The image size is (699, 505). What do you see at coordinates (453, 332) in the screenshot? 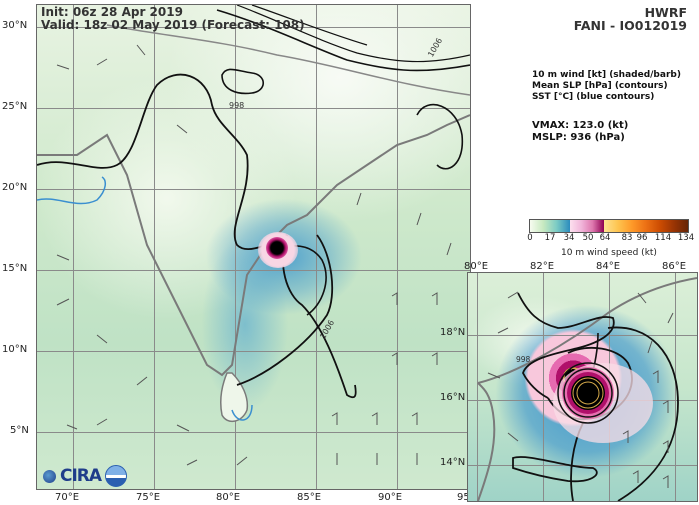
I see `inset-lat-label: 18°N` at bounding box center [453, 332].